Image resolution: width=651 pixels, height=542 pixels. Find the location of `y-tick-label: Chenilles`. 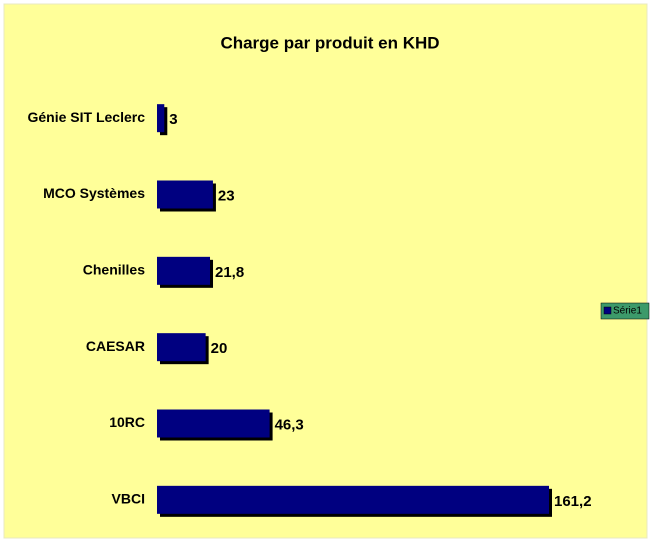

y-tick-label: Chenilles is located at coordinates (114, 270).